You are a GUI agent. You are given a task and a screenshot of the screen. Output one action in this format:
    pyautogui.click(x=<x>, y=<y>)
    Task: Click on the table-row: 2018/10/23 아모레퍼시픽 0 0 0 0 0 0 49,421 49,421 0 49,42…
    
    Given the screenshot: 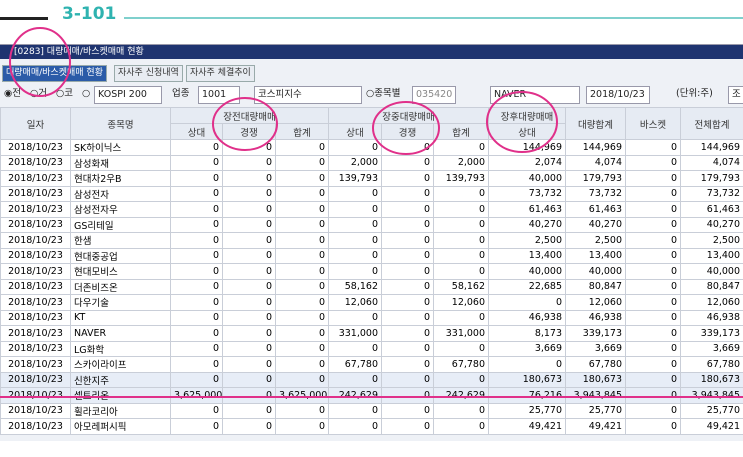 What is the action you would take?
    pyautogui.click(x=371, y=426)
    